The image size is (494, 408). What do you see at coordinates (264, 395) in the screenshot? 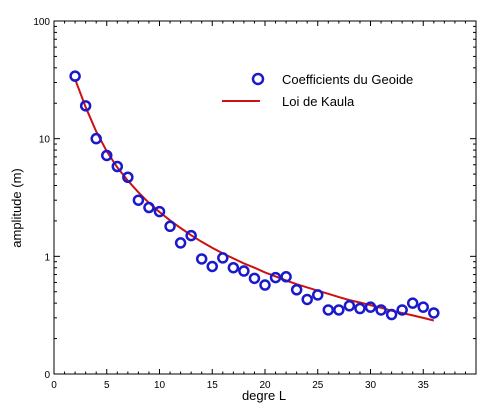
I see `x-axis-label: degre L` at bounding box center [264, 395].